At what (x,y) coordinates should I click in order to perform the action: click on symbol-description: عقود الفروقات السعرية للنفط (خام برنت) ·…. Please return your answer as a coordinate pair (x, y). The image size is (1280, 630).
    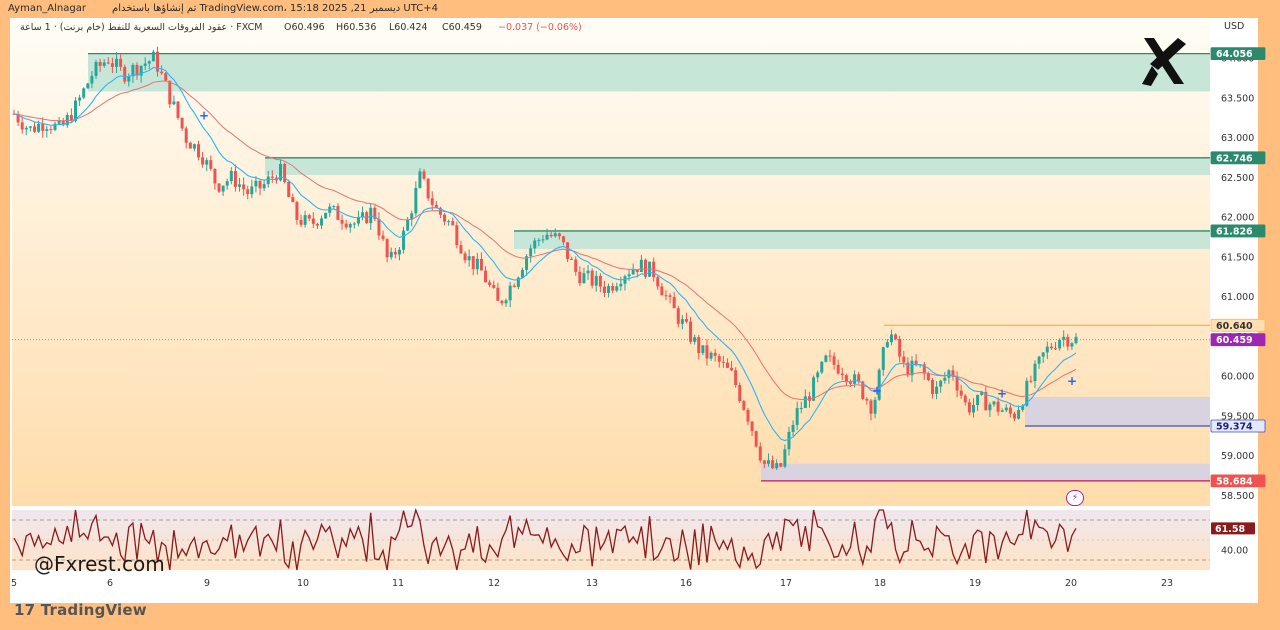
    Looking at the image, I should click on (141, 27).